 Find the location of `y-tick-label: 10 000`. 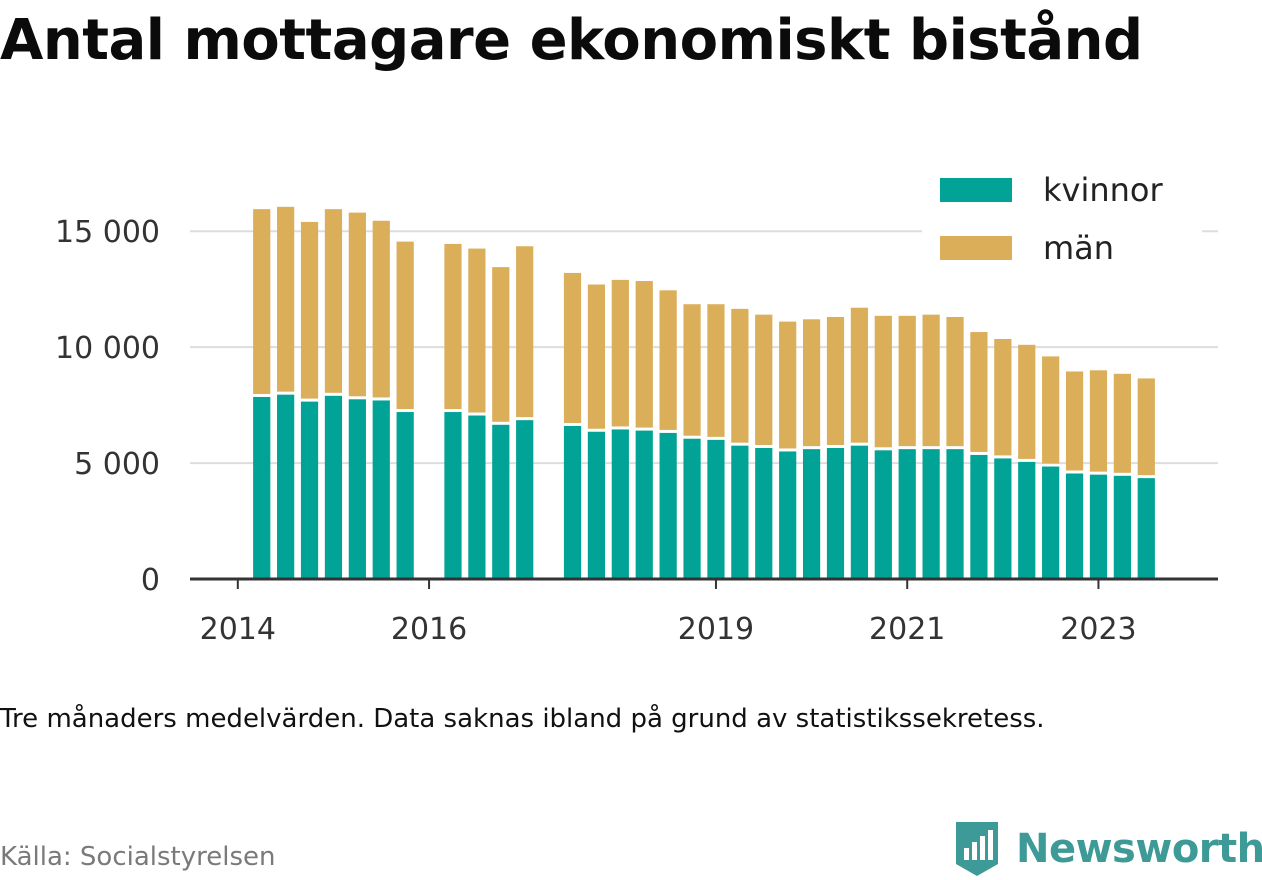

y-tick-label: 10 000 is located at coordinates (107, 348).